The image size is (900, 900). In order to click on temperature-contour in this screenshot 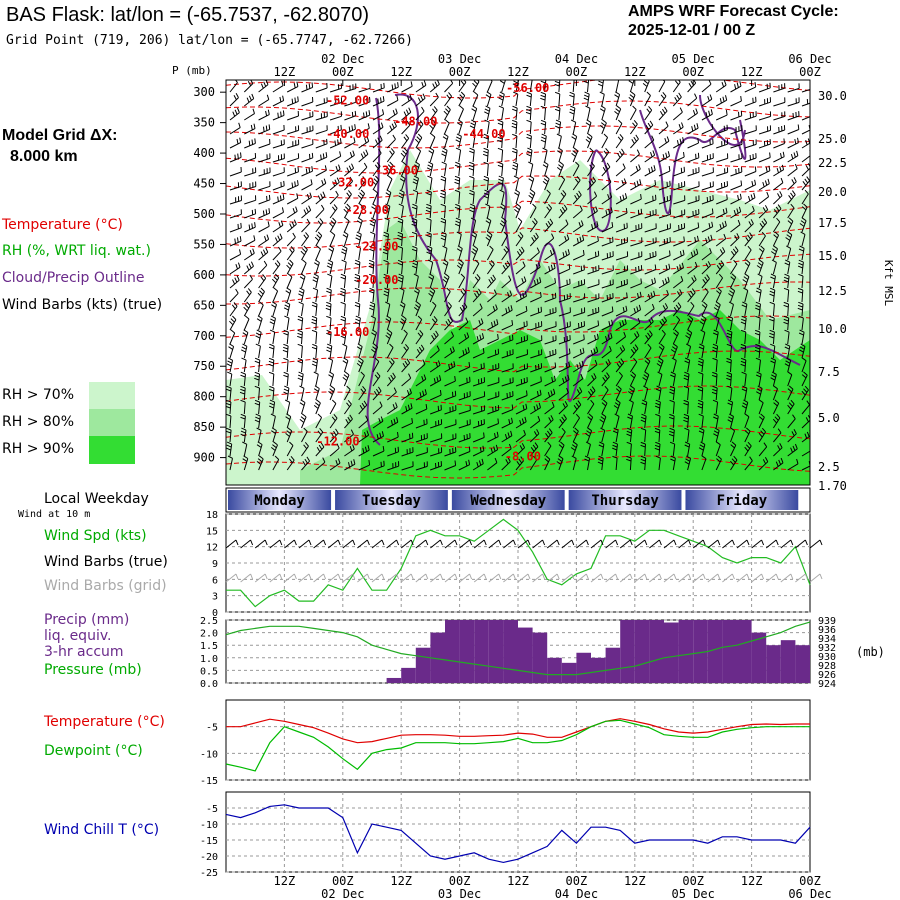, I will do `click(518, 162)`.